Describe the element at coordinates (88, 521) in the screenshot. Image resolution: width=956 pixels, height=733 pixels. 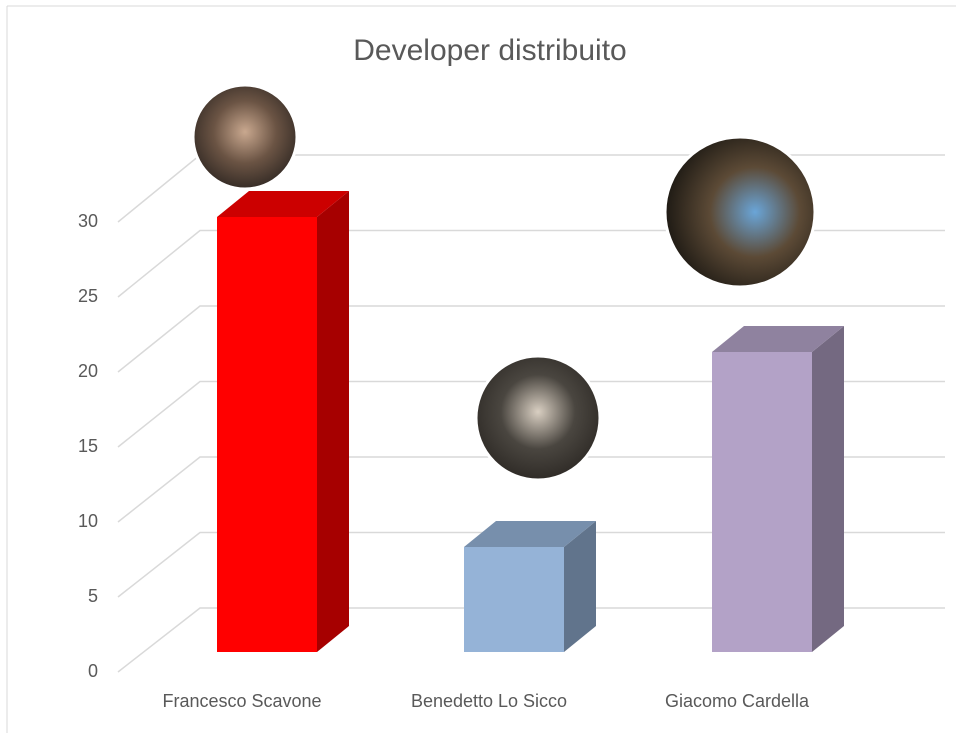
I see `y-tick-label: 10` at that location.